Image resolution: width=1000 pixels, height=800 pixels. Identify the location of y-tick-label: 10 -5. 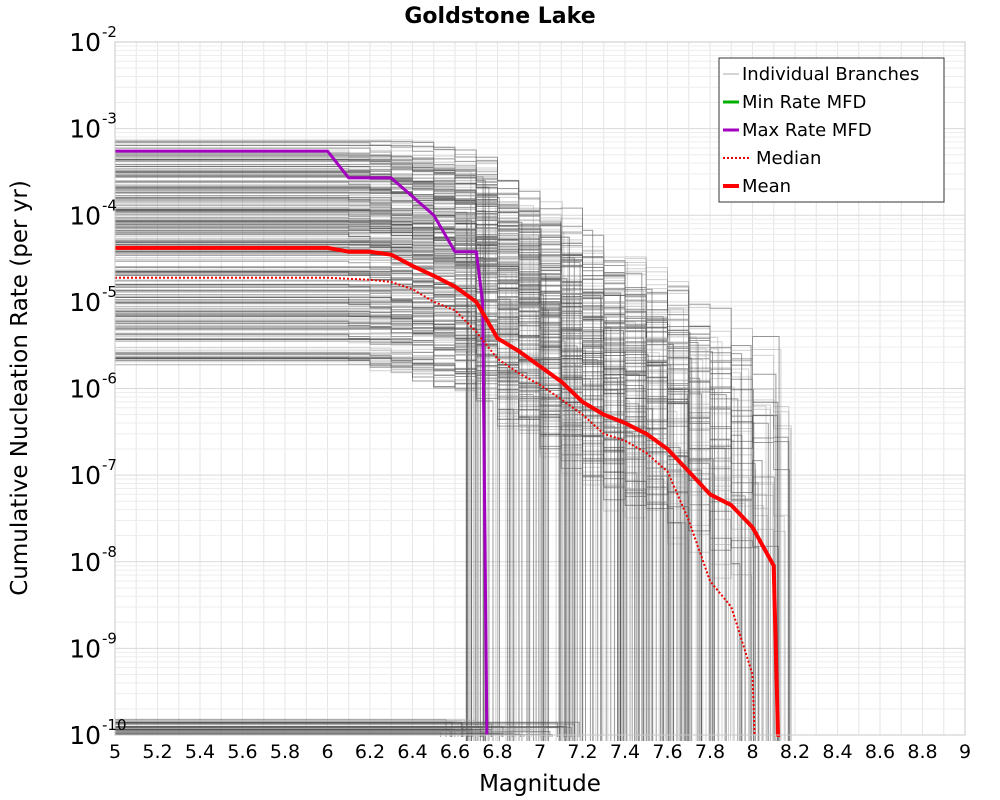
(93, 300).